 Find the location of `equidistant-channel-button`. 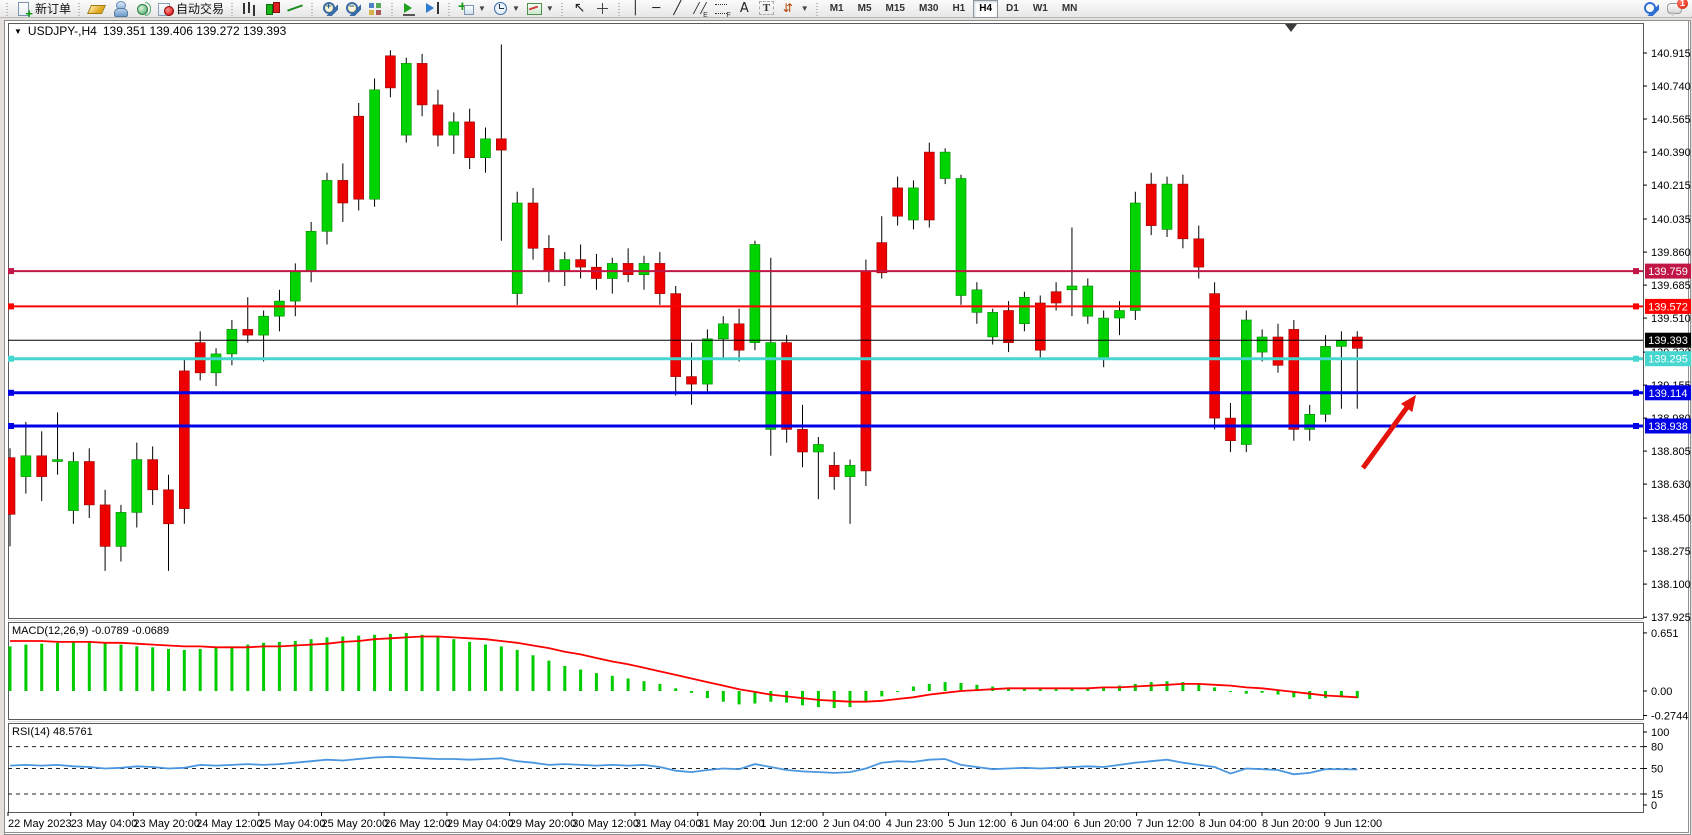

equidistant-channel-button is located at coordinates (699, 10).